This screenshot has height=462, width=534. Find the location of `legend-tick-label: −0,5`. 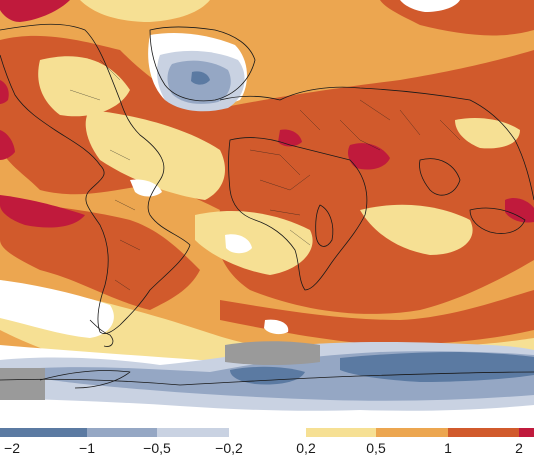

legend-tick-label: −0,5 is located at coordinates (157, 448).